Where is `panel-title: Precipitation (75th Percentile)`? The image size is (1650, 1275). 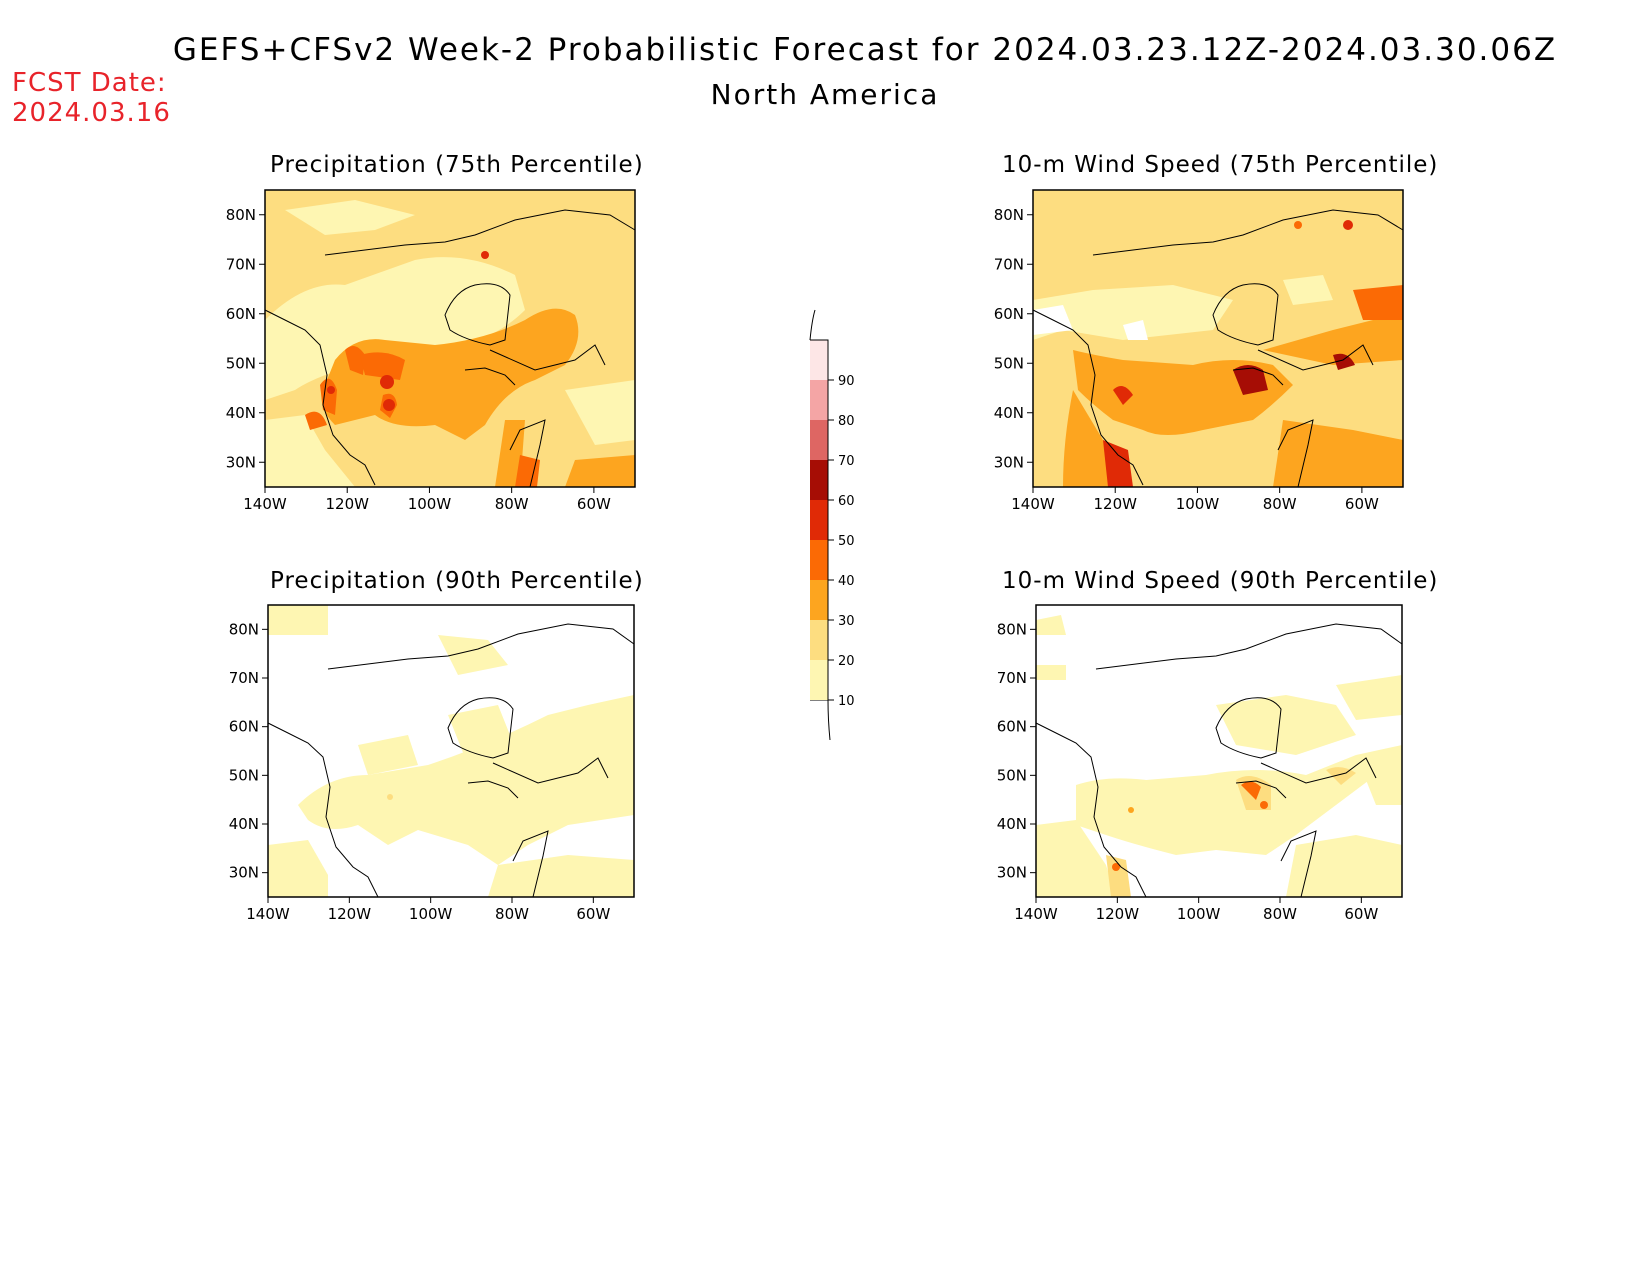
panel-title: Precipitation (75th Percentile) is located at coordinates (457, 165).